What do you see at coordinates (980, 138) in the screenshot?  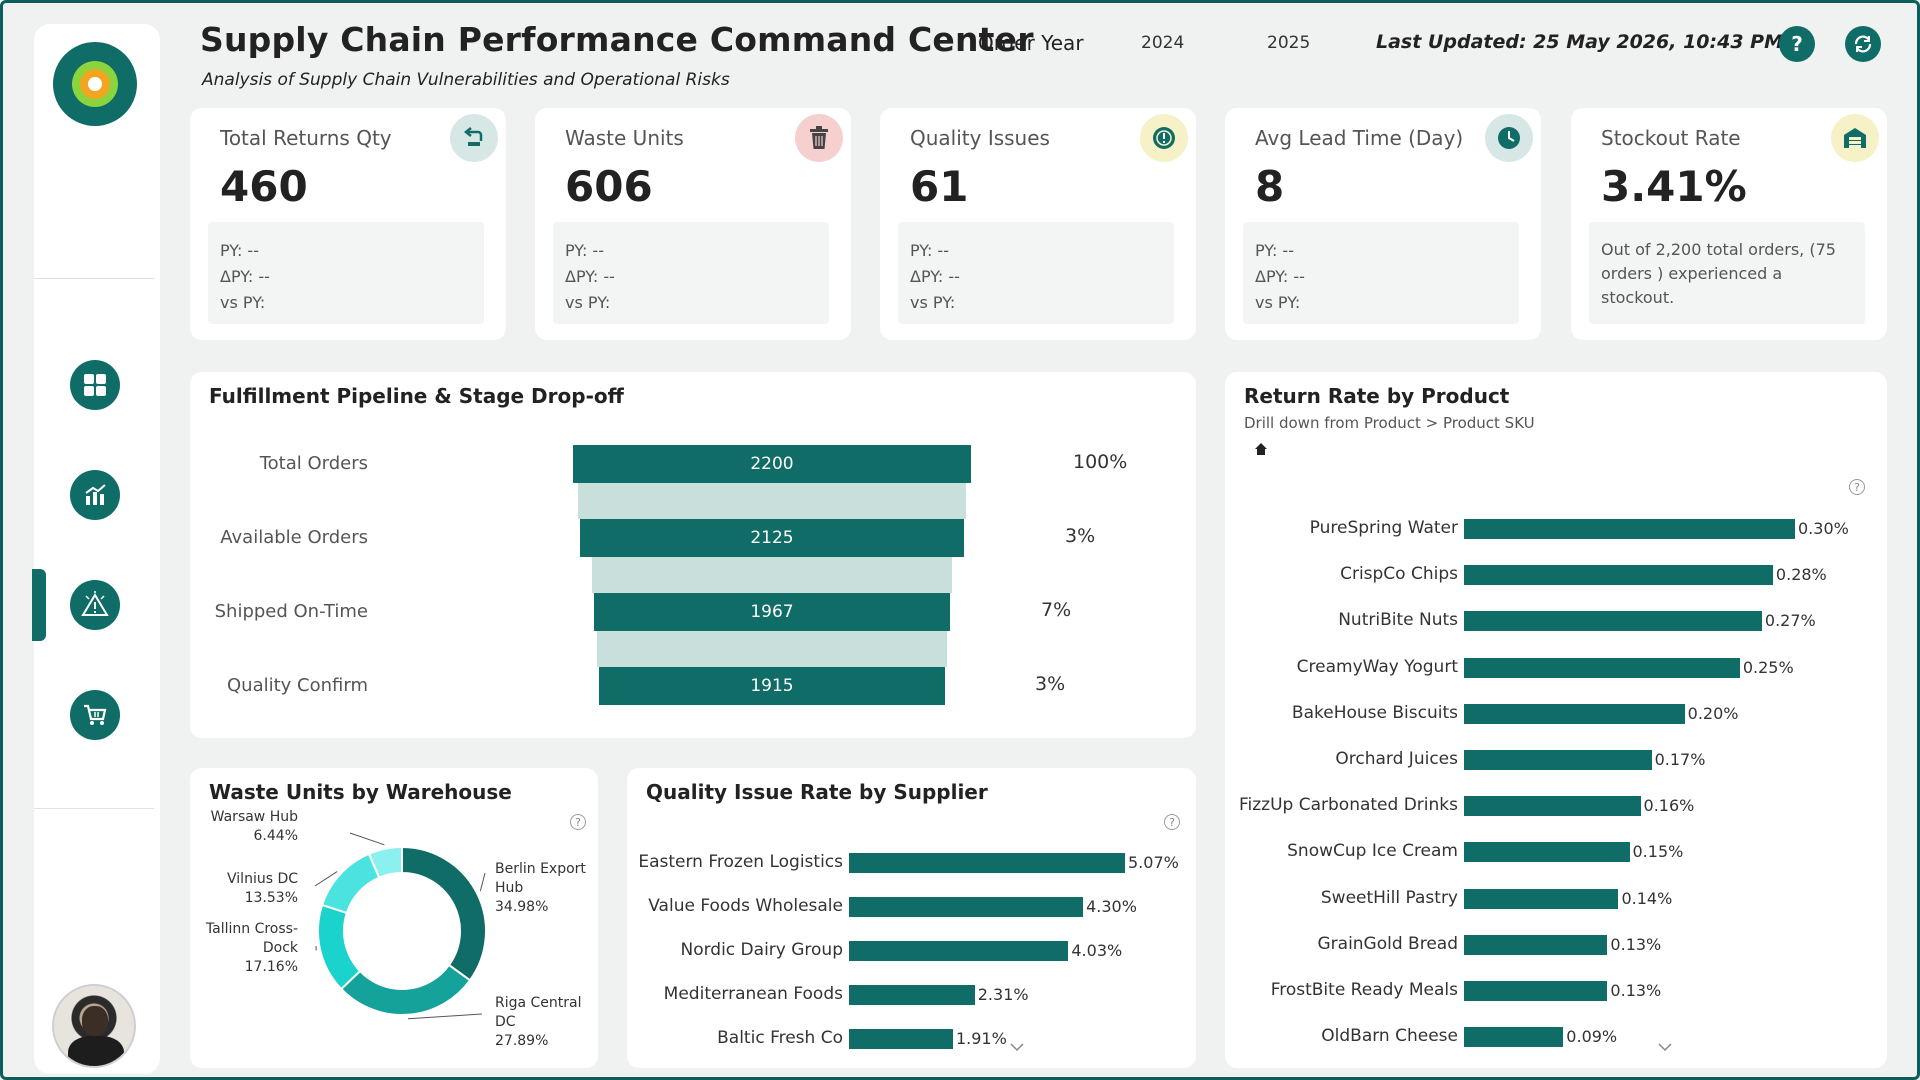 I see `kpi-label: Quality Issues` at bounding box center [980, 138].